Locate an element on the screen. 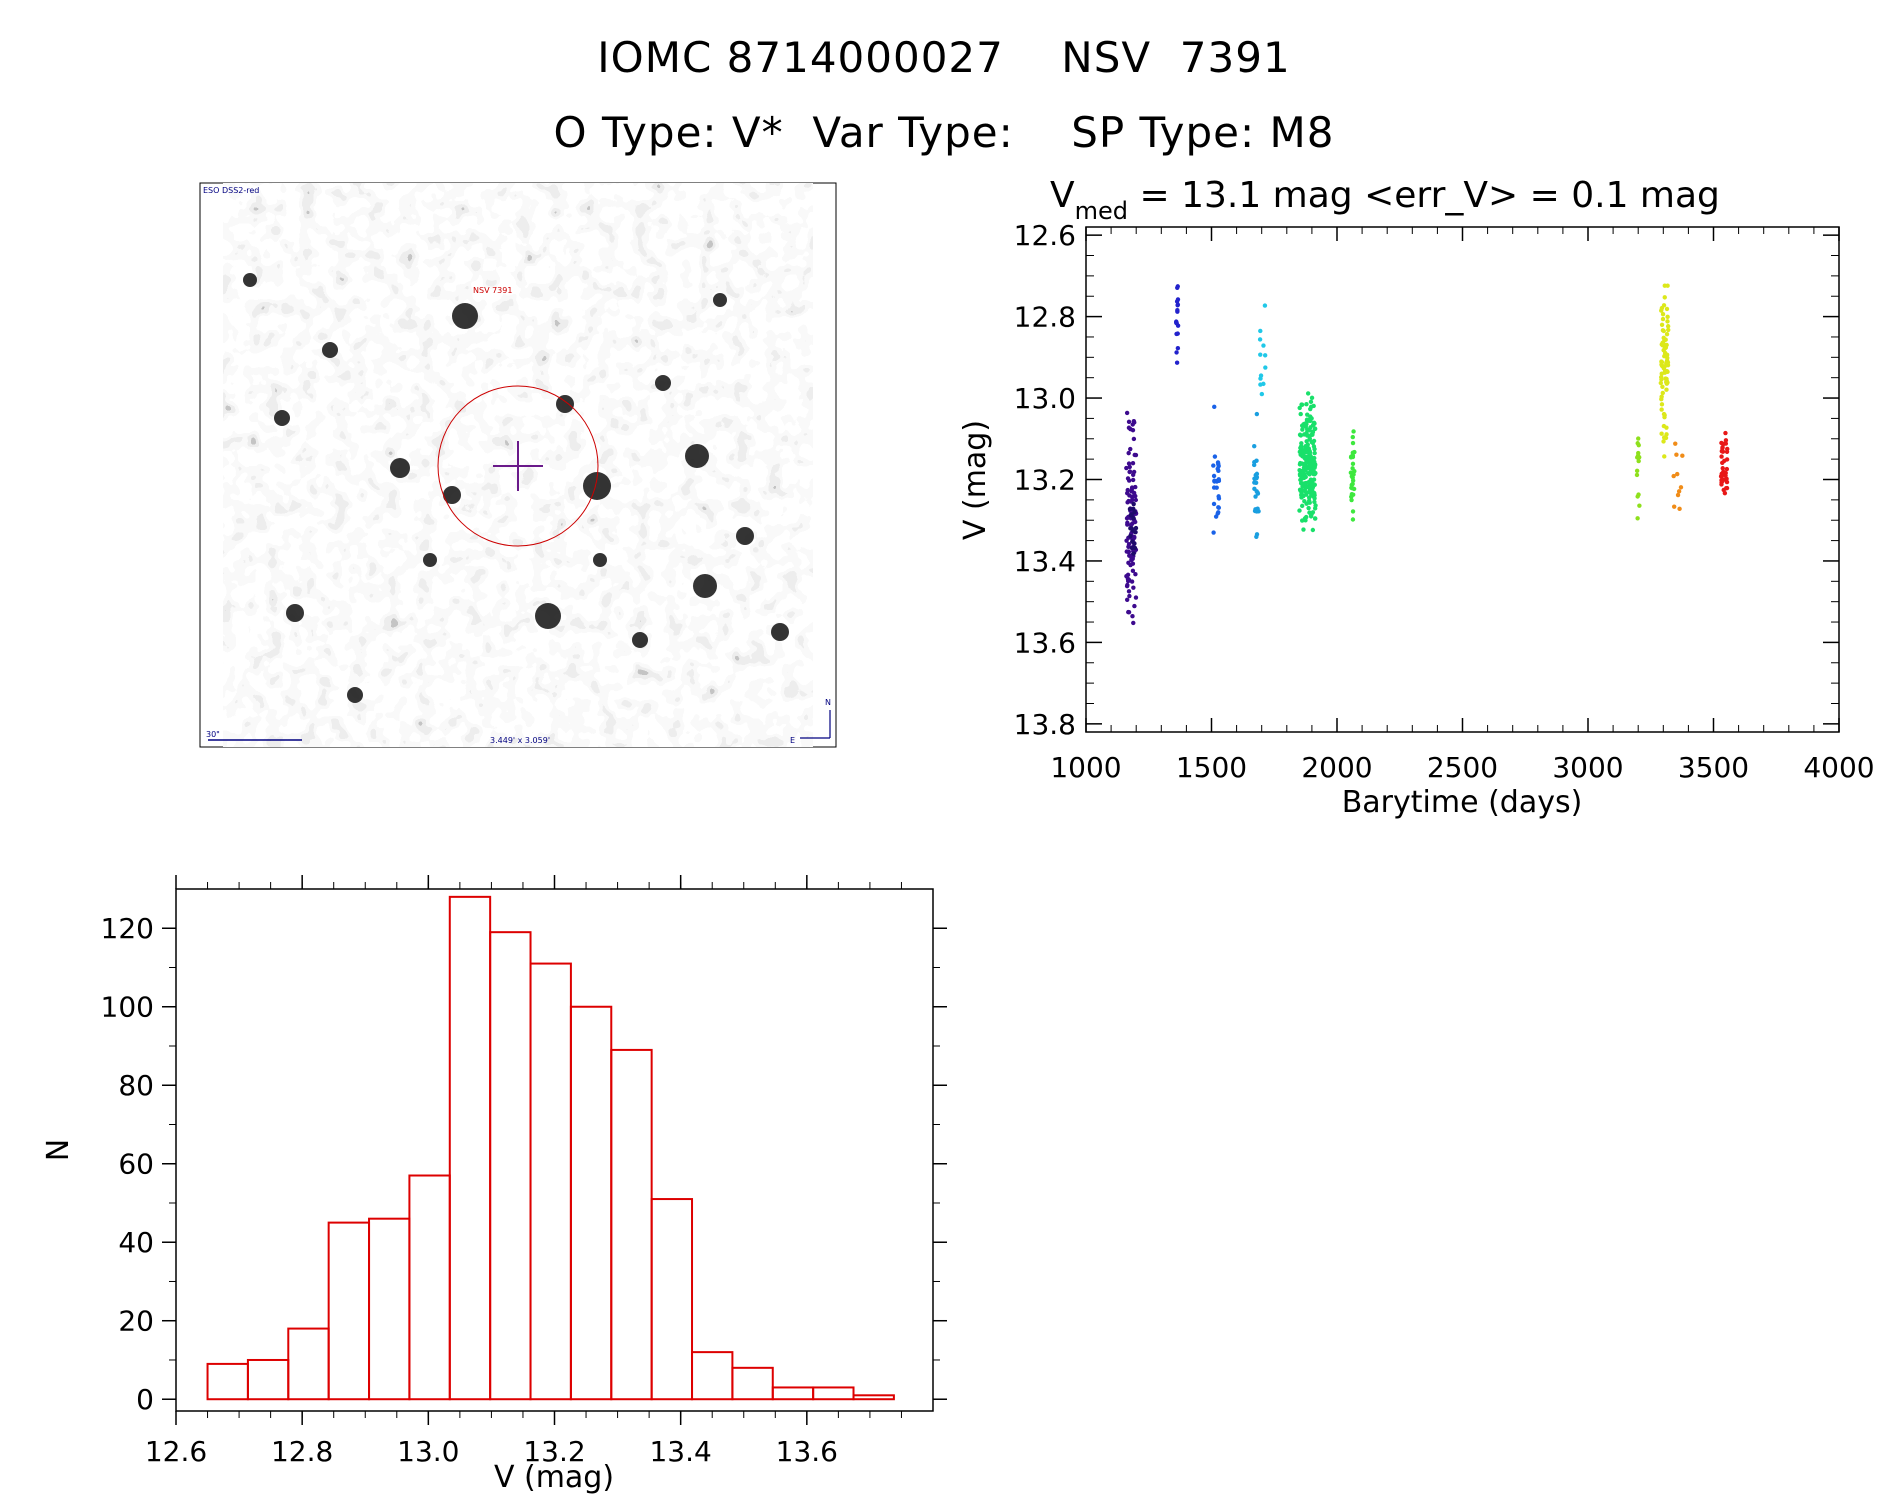 This screenshot has height=1494, width=1889. north-label: N is located at coordinates (828, 702).